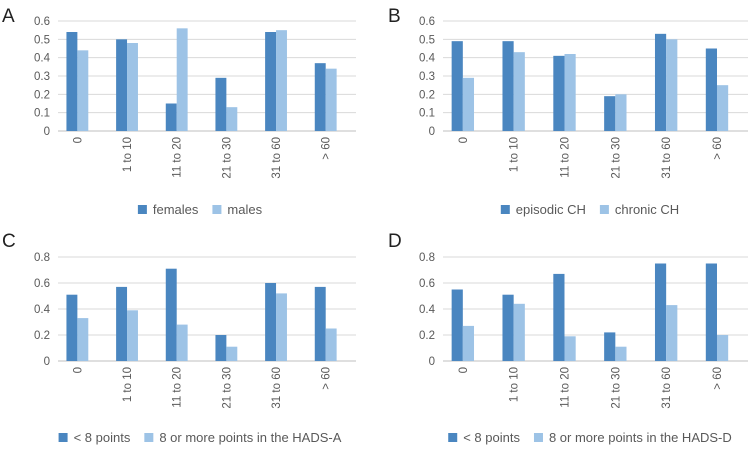 The height and width of the screenshot is (453, 752). What do you see at coordinates (8, 16) in the screenshot?
I see `panel-label: A` at bounding box center [8, 16].